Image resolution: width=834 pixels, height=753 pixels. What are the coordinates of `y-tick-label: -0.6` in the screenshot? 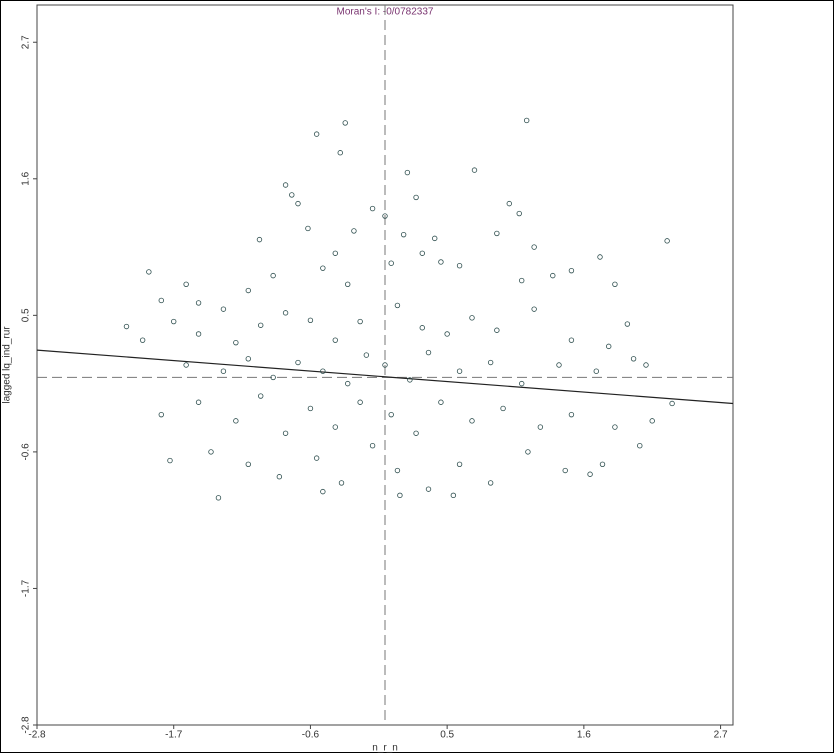 It's located at (26, 452).